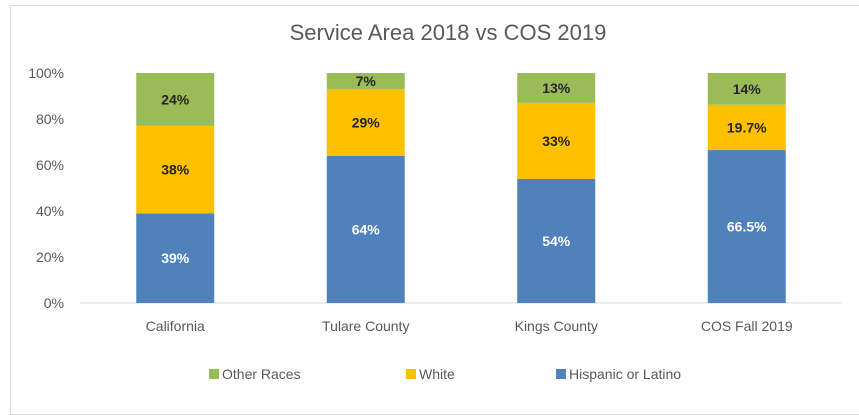 The height and width of the screenshot is (415, 859). I want to click on legend-label: White, so click(437, 374).